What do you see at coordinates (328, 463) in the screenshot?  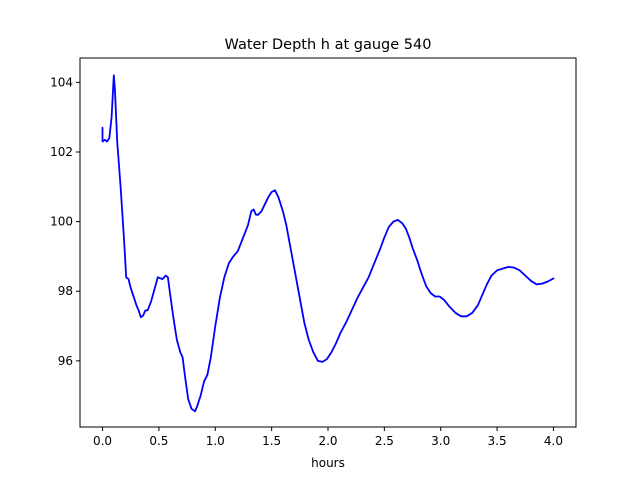 I see `x-axis-label: hours` at bounding box center [328, 463].